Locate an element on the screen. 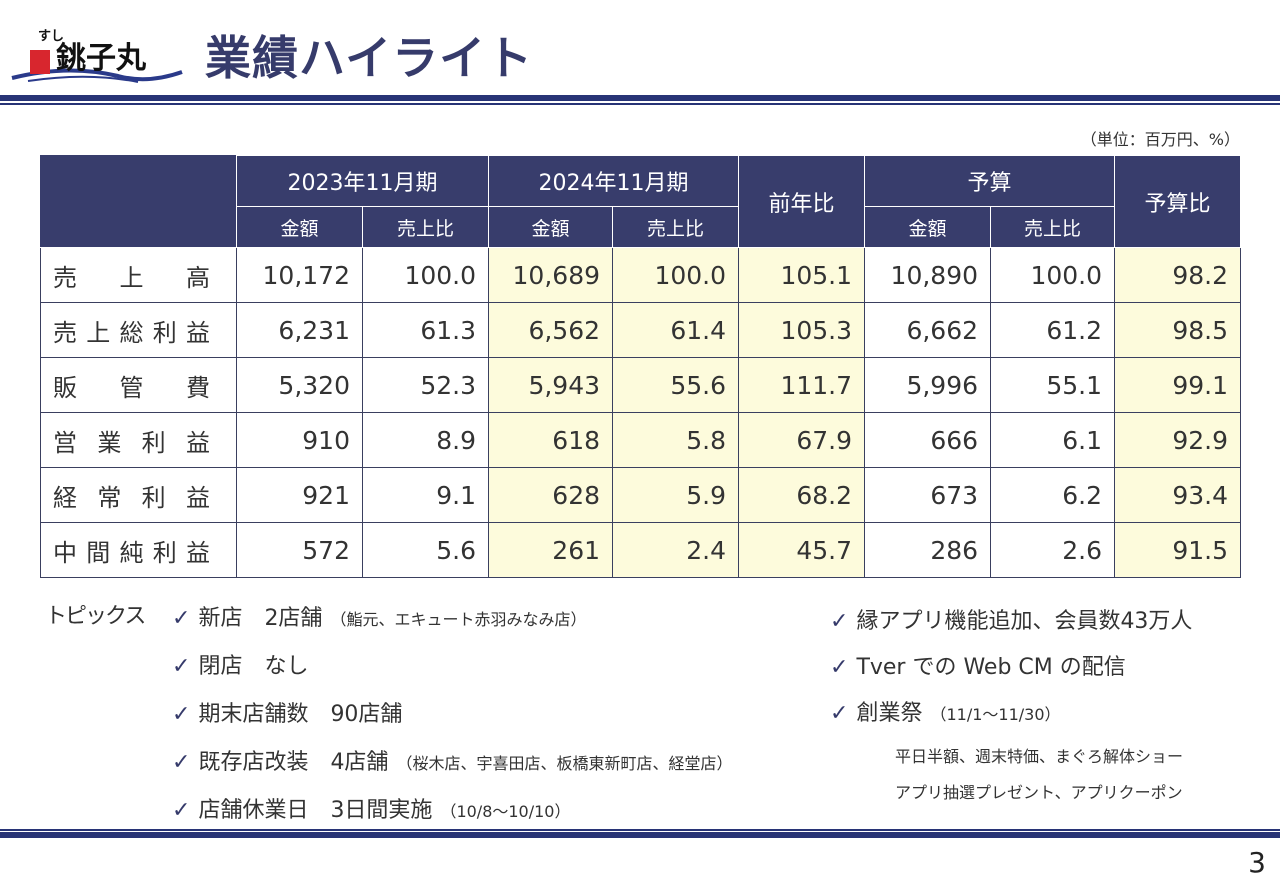  table-row: 販管費 5,320 52.3 5,943 55.6 111.7 5,996 55.1 99.1 is located at coordinates (641, 385).